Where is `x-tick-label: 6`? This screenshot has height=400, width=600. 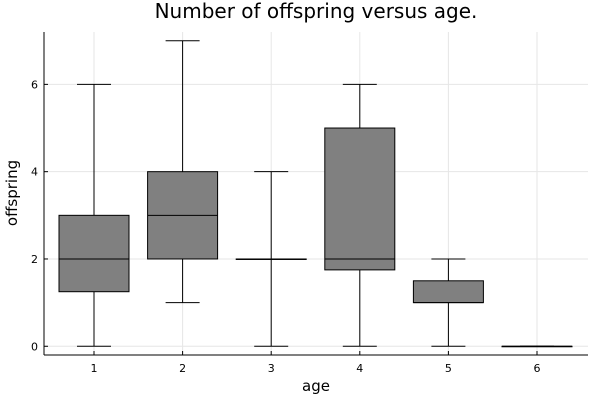
x-tick-label: 6 is located at coordinates (537, 368).